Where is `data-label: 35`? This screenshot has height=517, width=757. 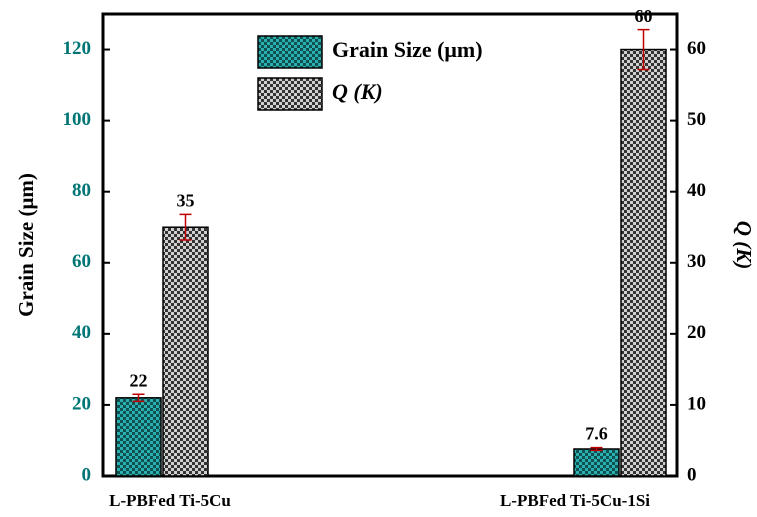
data-label: 35 is located at coordinates (186, 201).